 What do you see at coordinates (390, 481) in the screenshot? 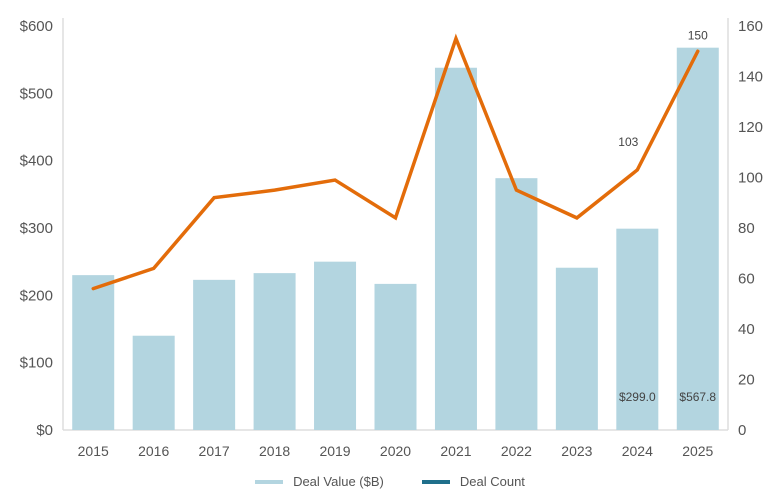
I see `legend: Deal Value ($B) Deal Count` at bounding box center [390, 481].